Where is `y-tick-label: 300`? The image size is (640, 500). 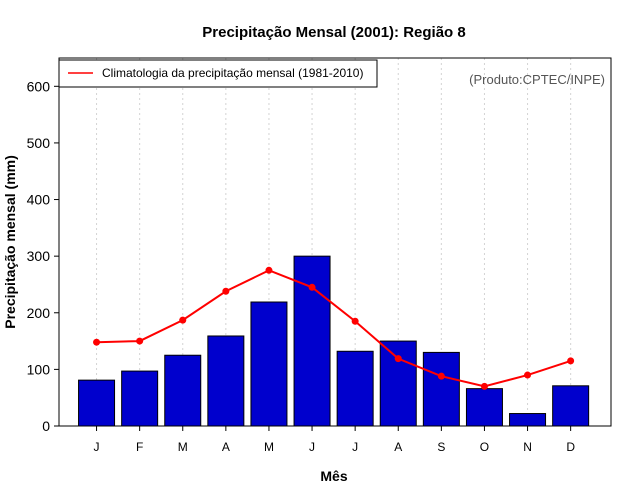
y-tick-label: 300 is located at coordinates (39, 256).